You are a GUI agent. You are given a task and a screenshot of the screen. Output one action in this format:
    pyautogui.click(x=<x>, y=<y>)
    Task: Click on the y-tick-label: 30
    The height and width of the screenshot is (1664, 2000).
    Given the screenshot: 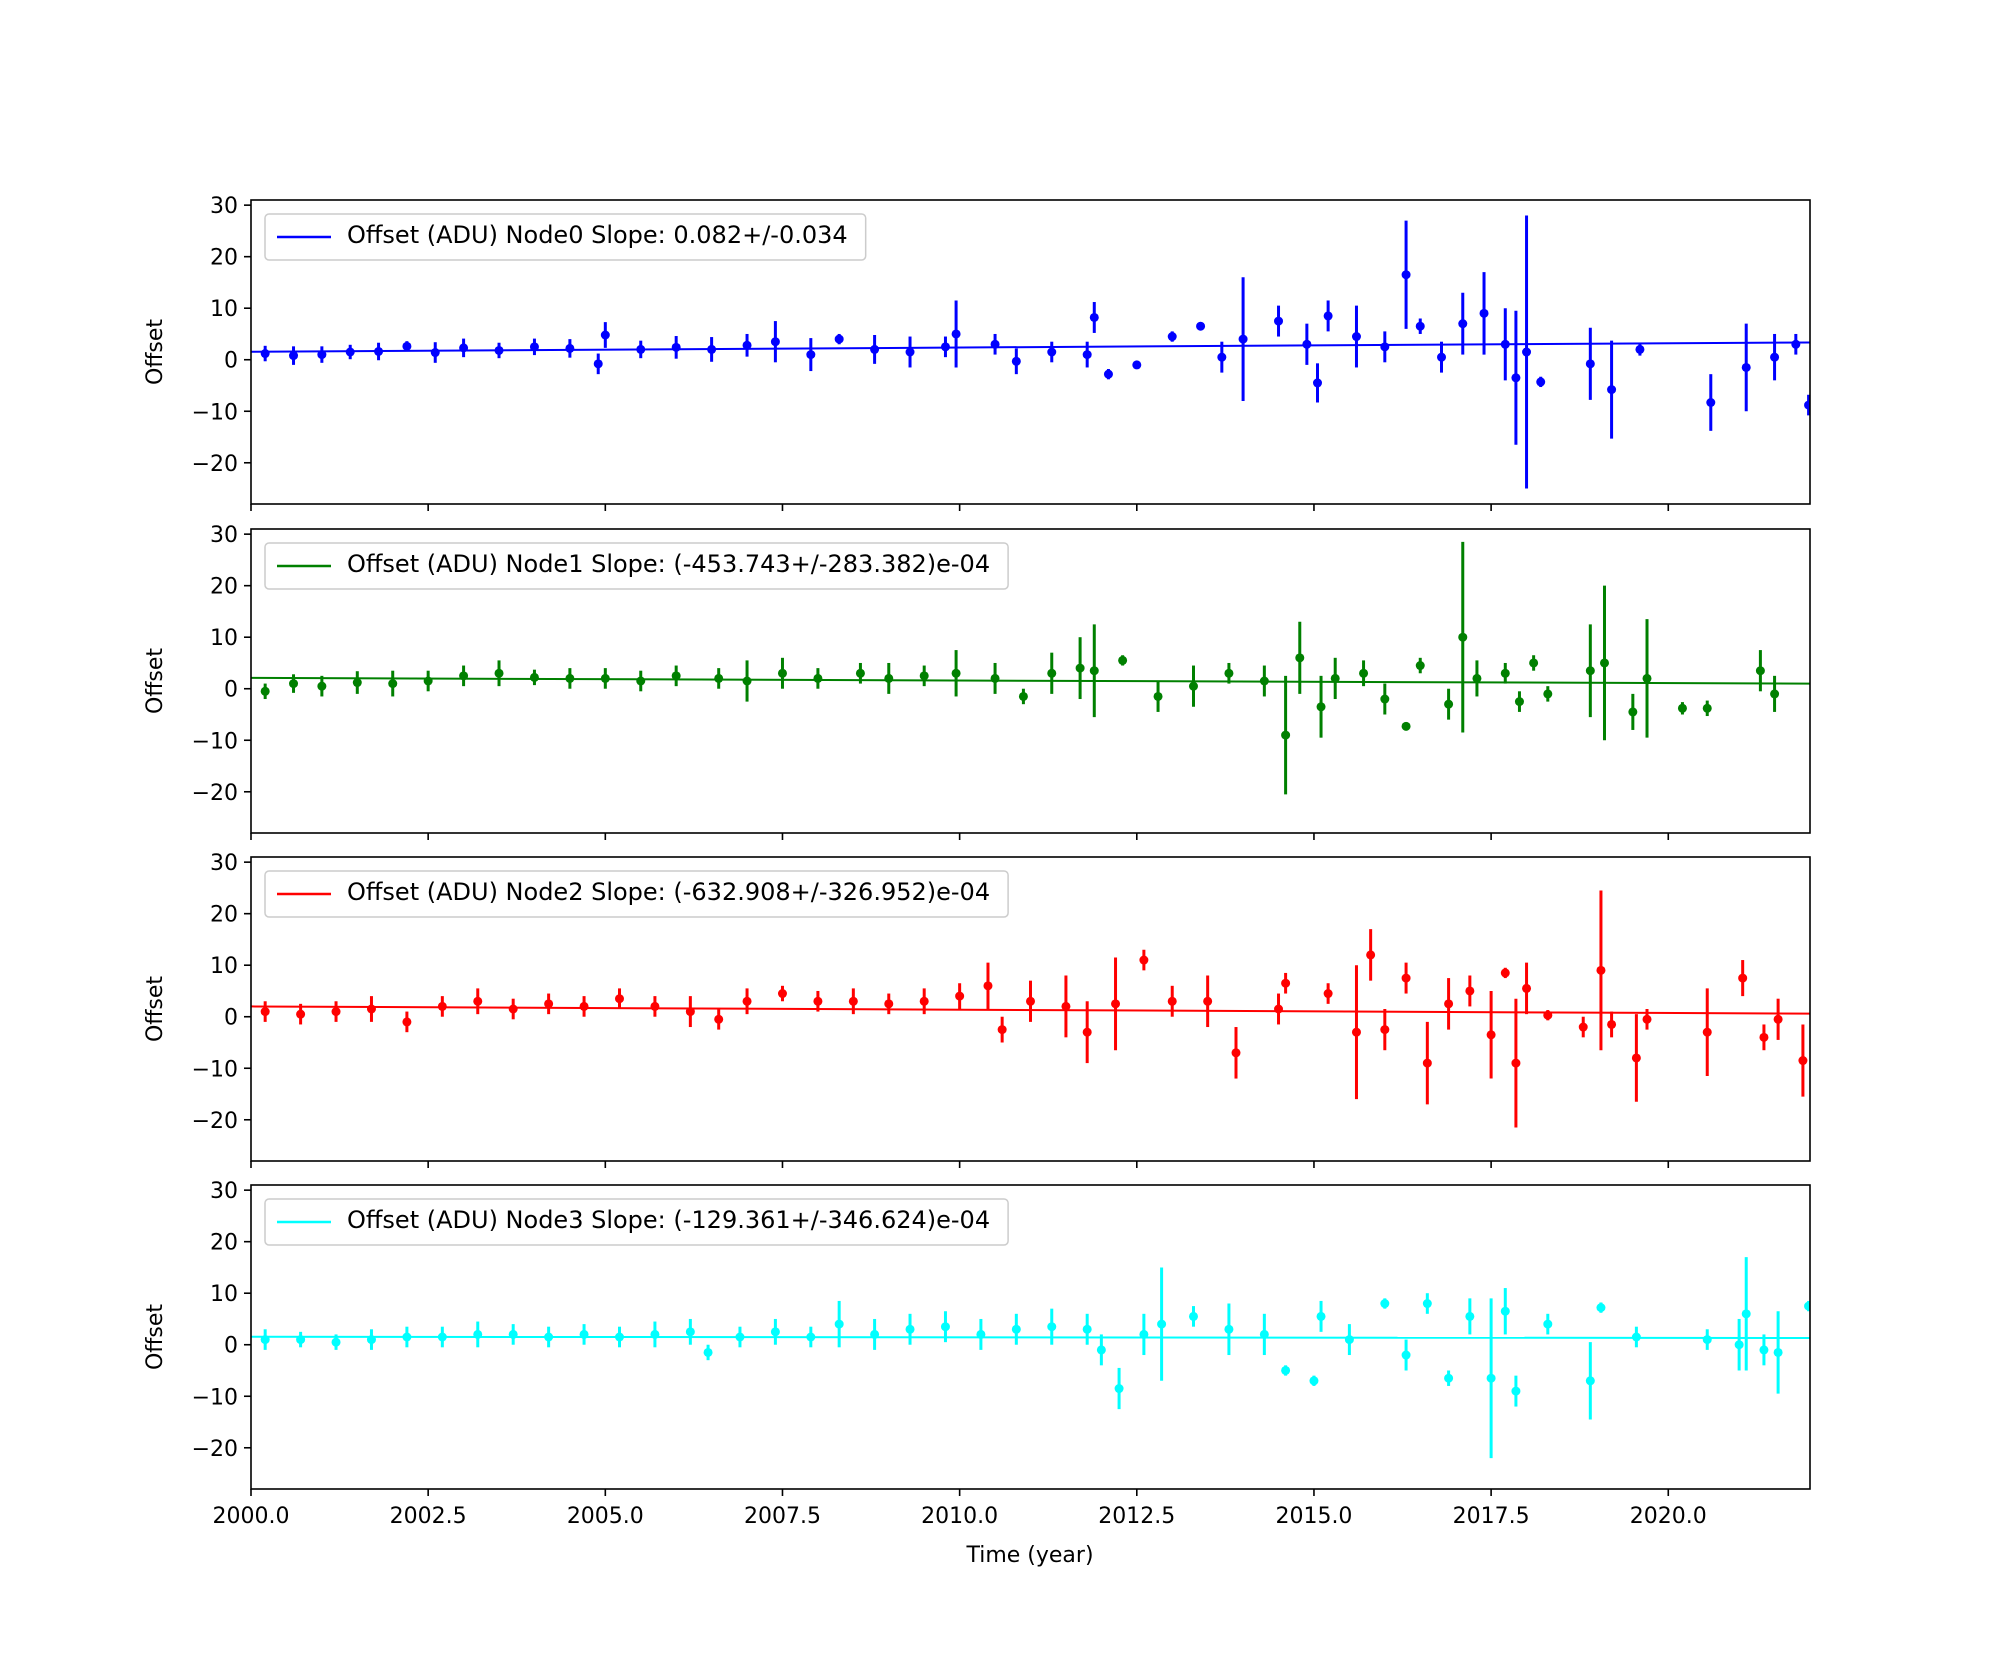 What is the action you would take?
    pyautogui.click(x=224, y=1191)
    